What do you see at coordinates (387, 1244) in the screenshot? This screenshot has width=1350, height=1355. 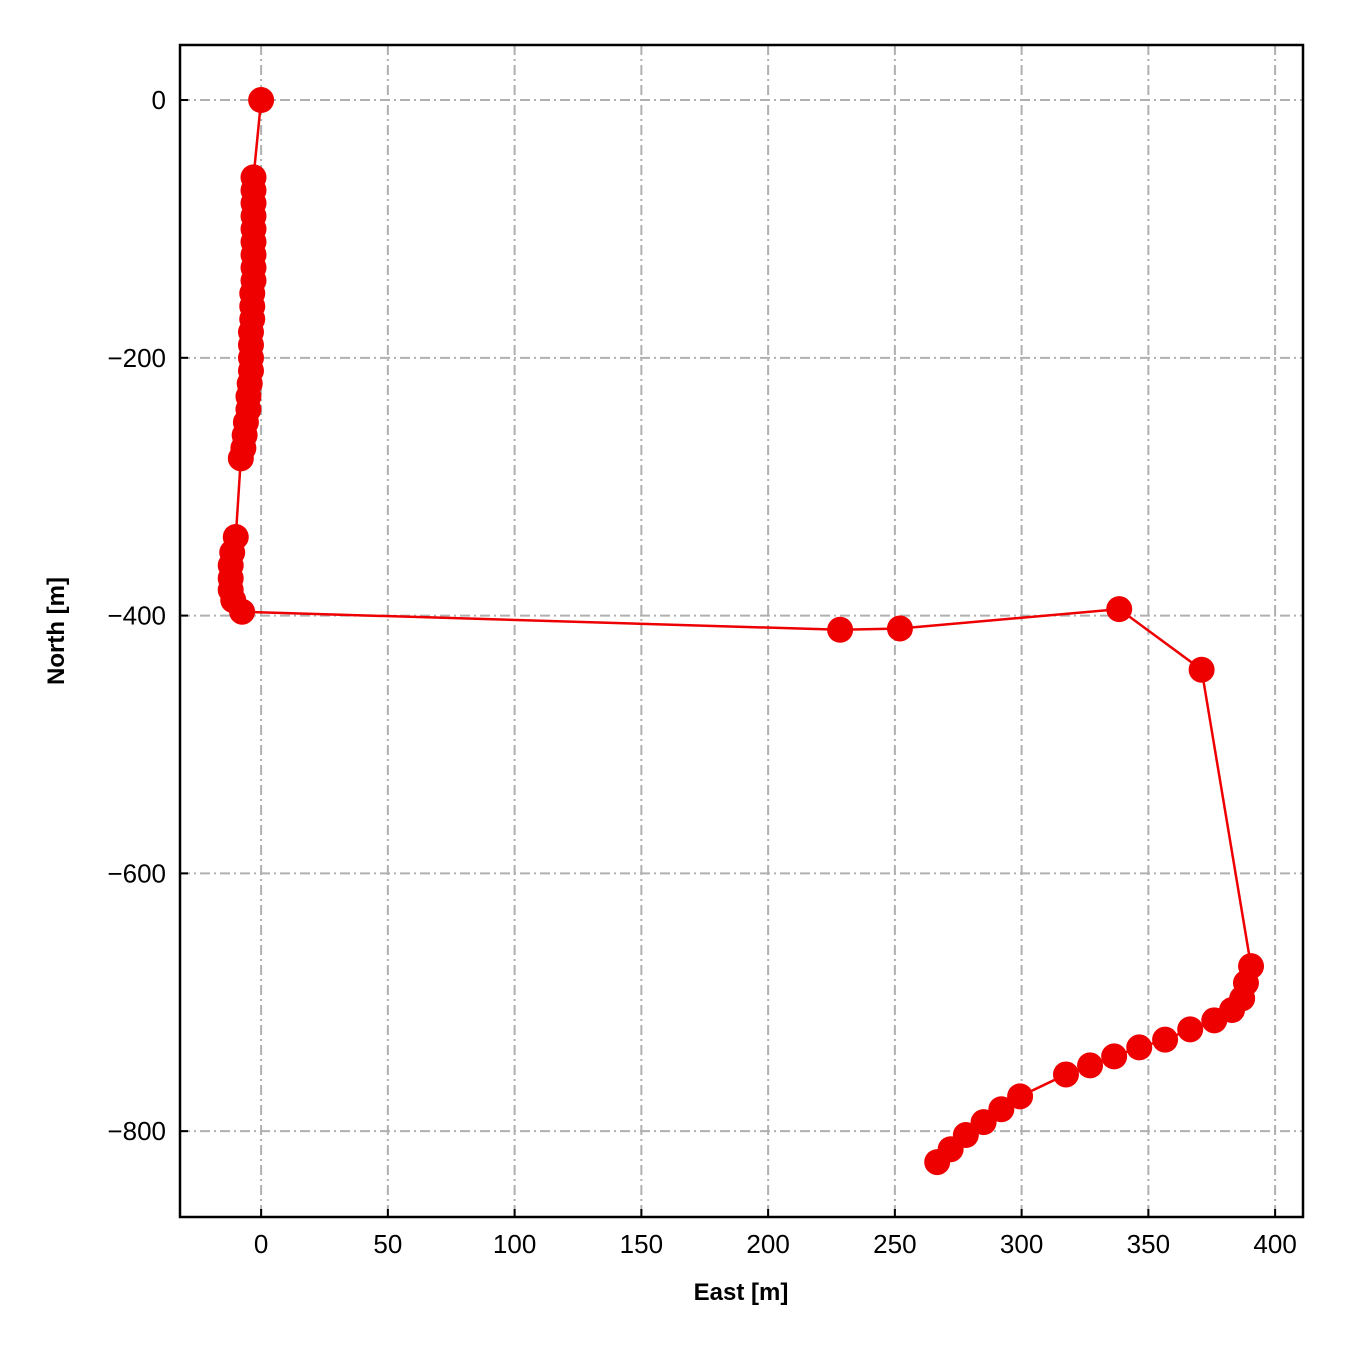 I see `x-tick-label: 50` at bounding box center [387, 1244].